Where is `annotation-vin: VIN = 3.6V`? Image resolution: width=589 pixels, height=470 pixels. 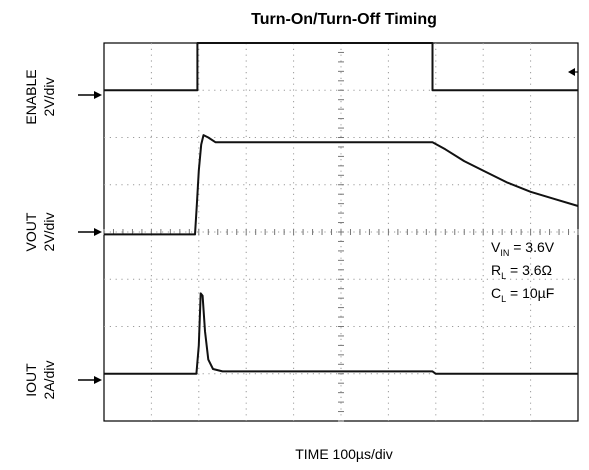 annotation-vin: VIN = 3.6V is located at coordinates (523, 248).